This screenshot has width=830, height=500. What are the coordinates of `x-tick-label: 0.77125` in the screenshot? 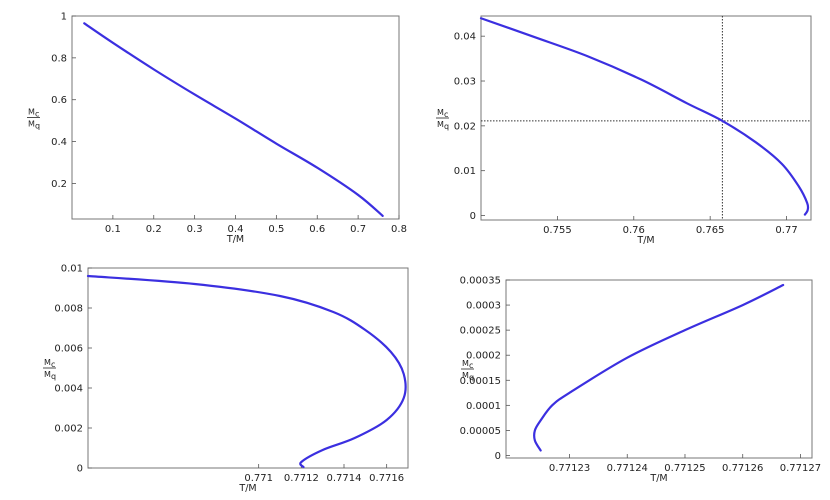 It's located at (684, 468).